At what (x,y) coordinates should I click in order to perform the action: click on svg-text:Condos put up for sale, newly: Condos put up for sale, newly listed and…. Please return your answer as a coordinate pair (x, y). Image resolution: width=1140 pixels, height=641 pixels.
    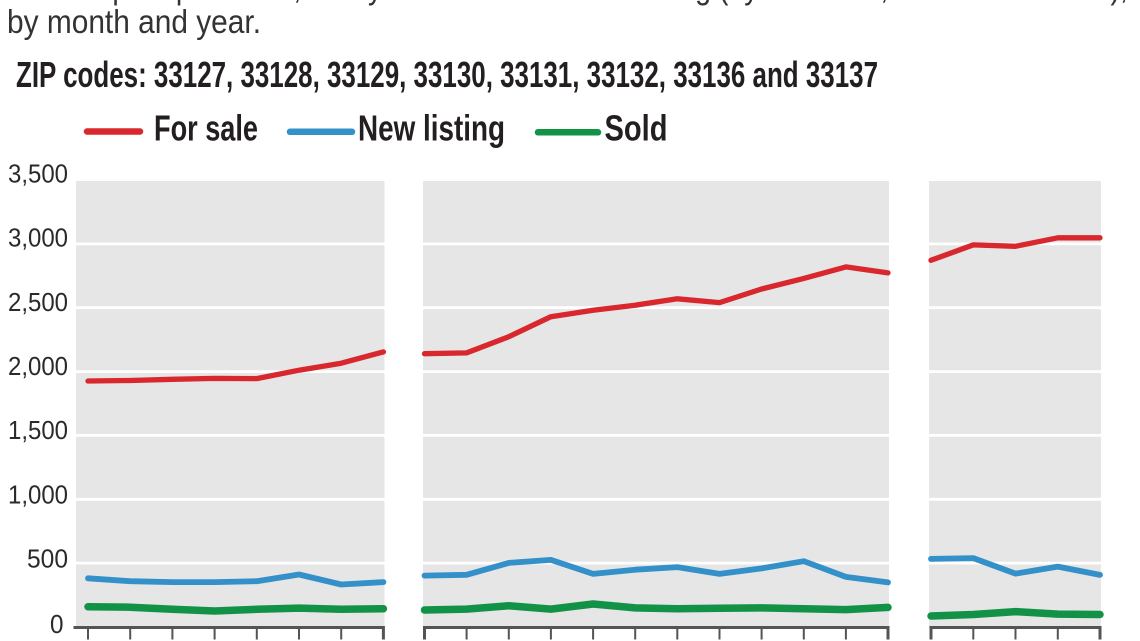
    Looking at the image, I should click on (567, 3).